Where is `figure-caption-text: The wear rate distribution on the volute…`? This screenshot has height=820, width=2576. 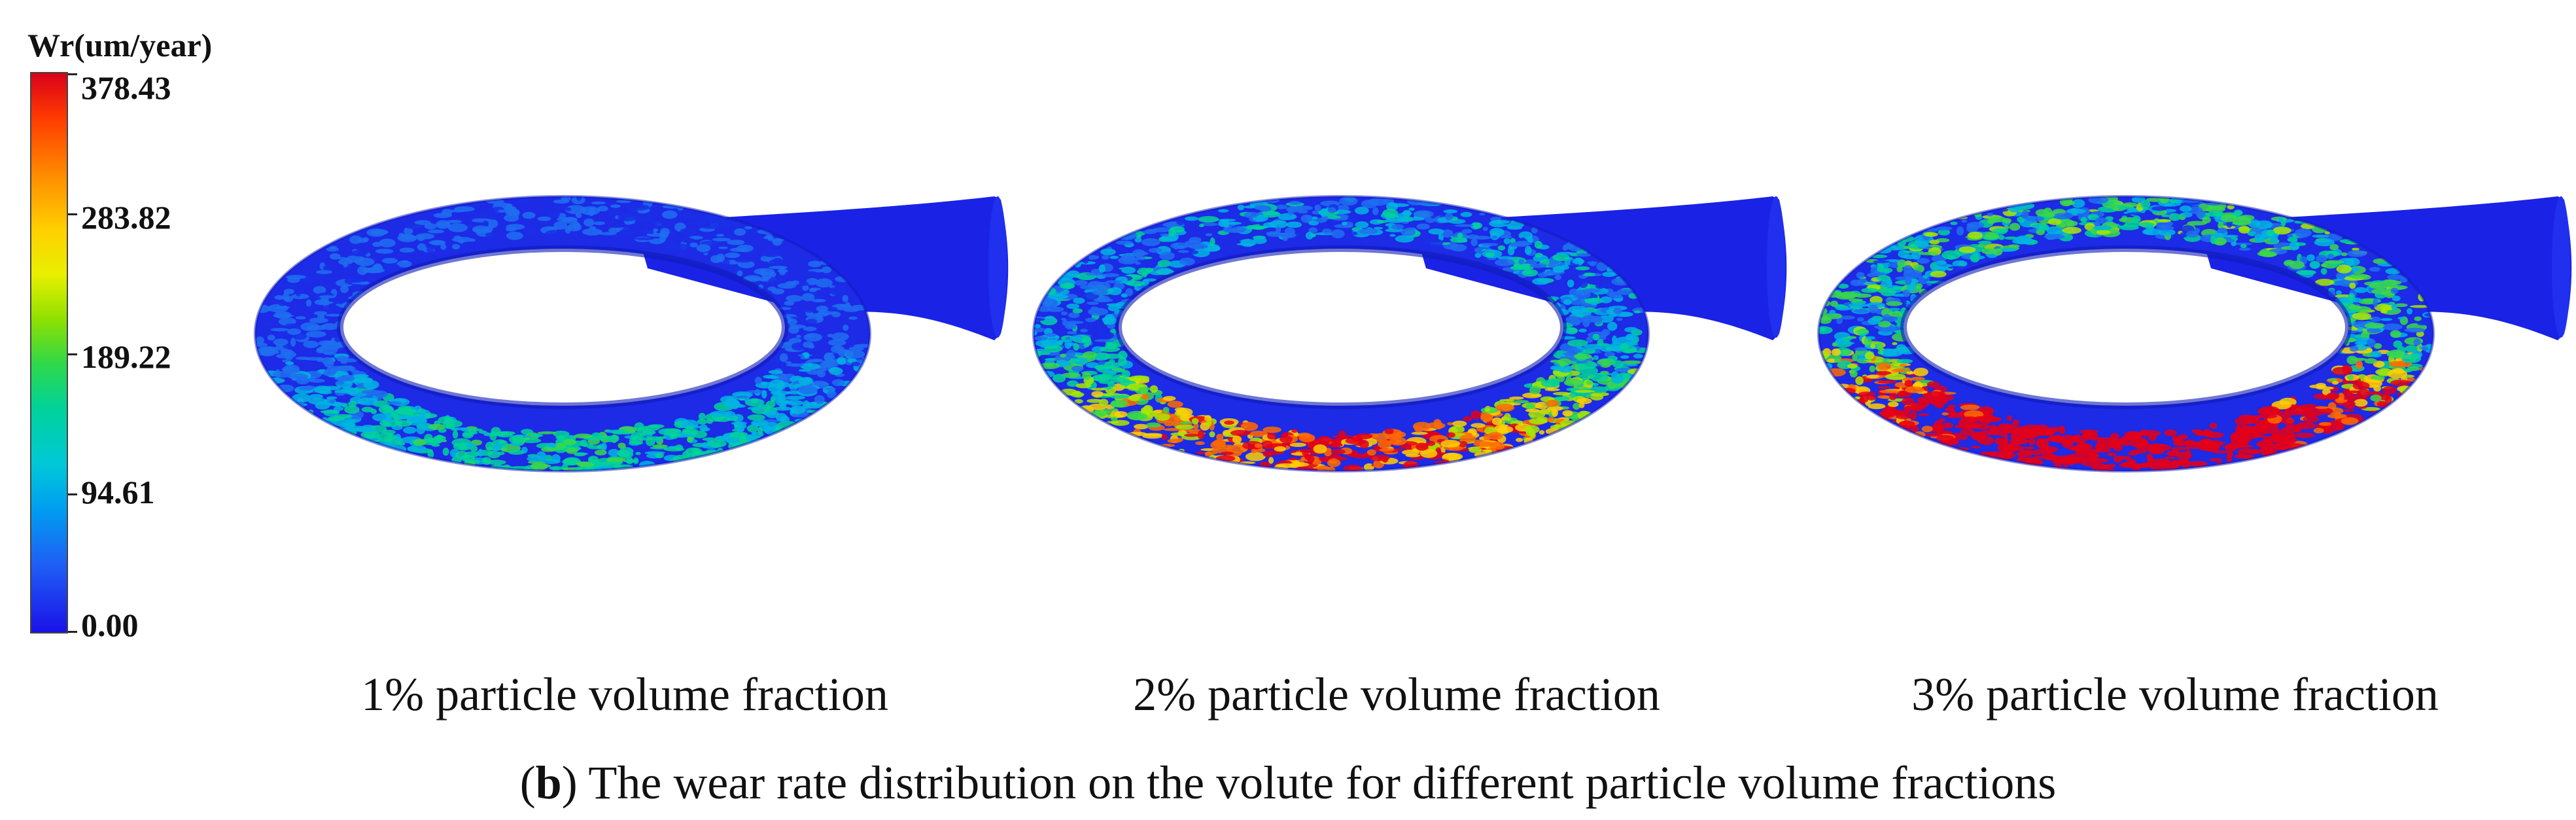 figure-caption-text: The wear rate distribution on the volute… is located at coordinates (1322, 783).